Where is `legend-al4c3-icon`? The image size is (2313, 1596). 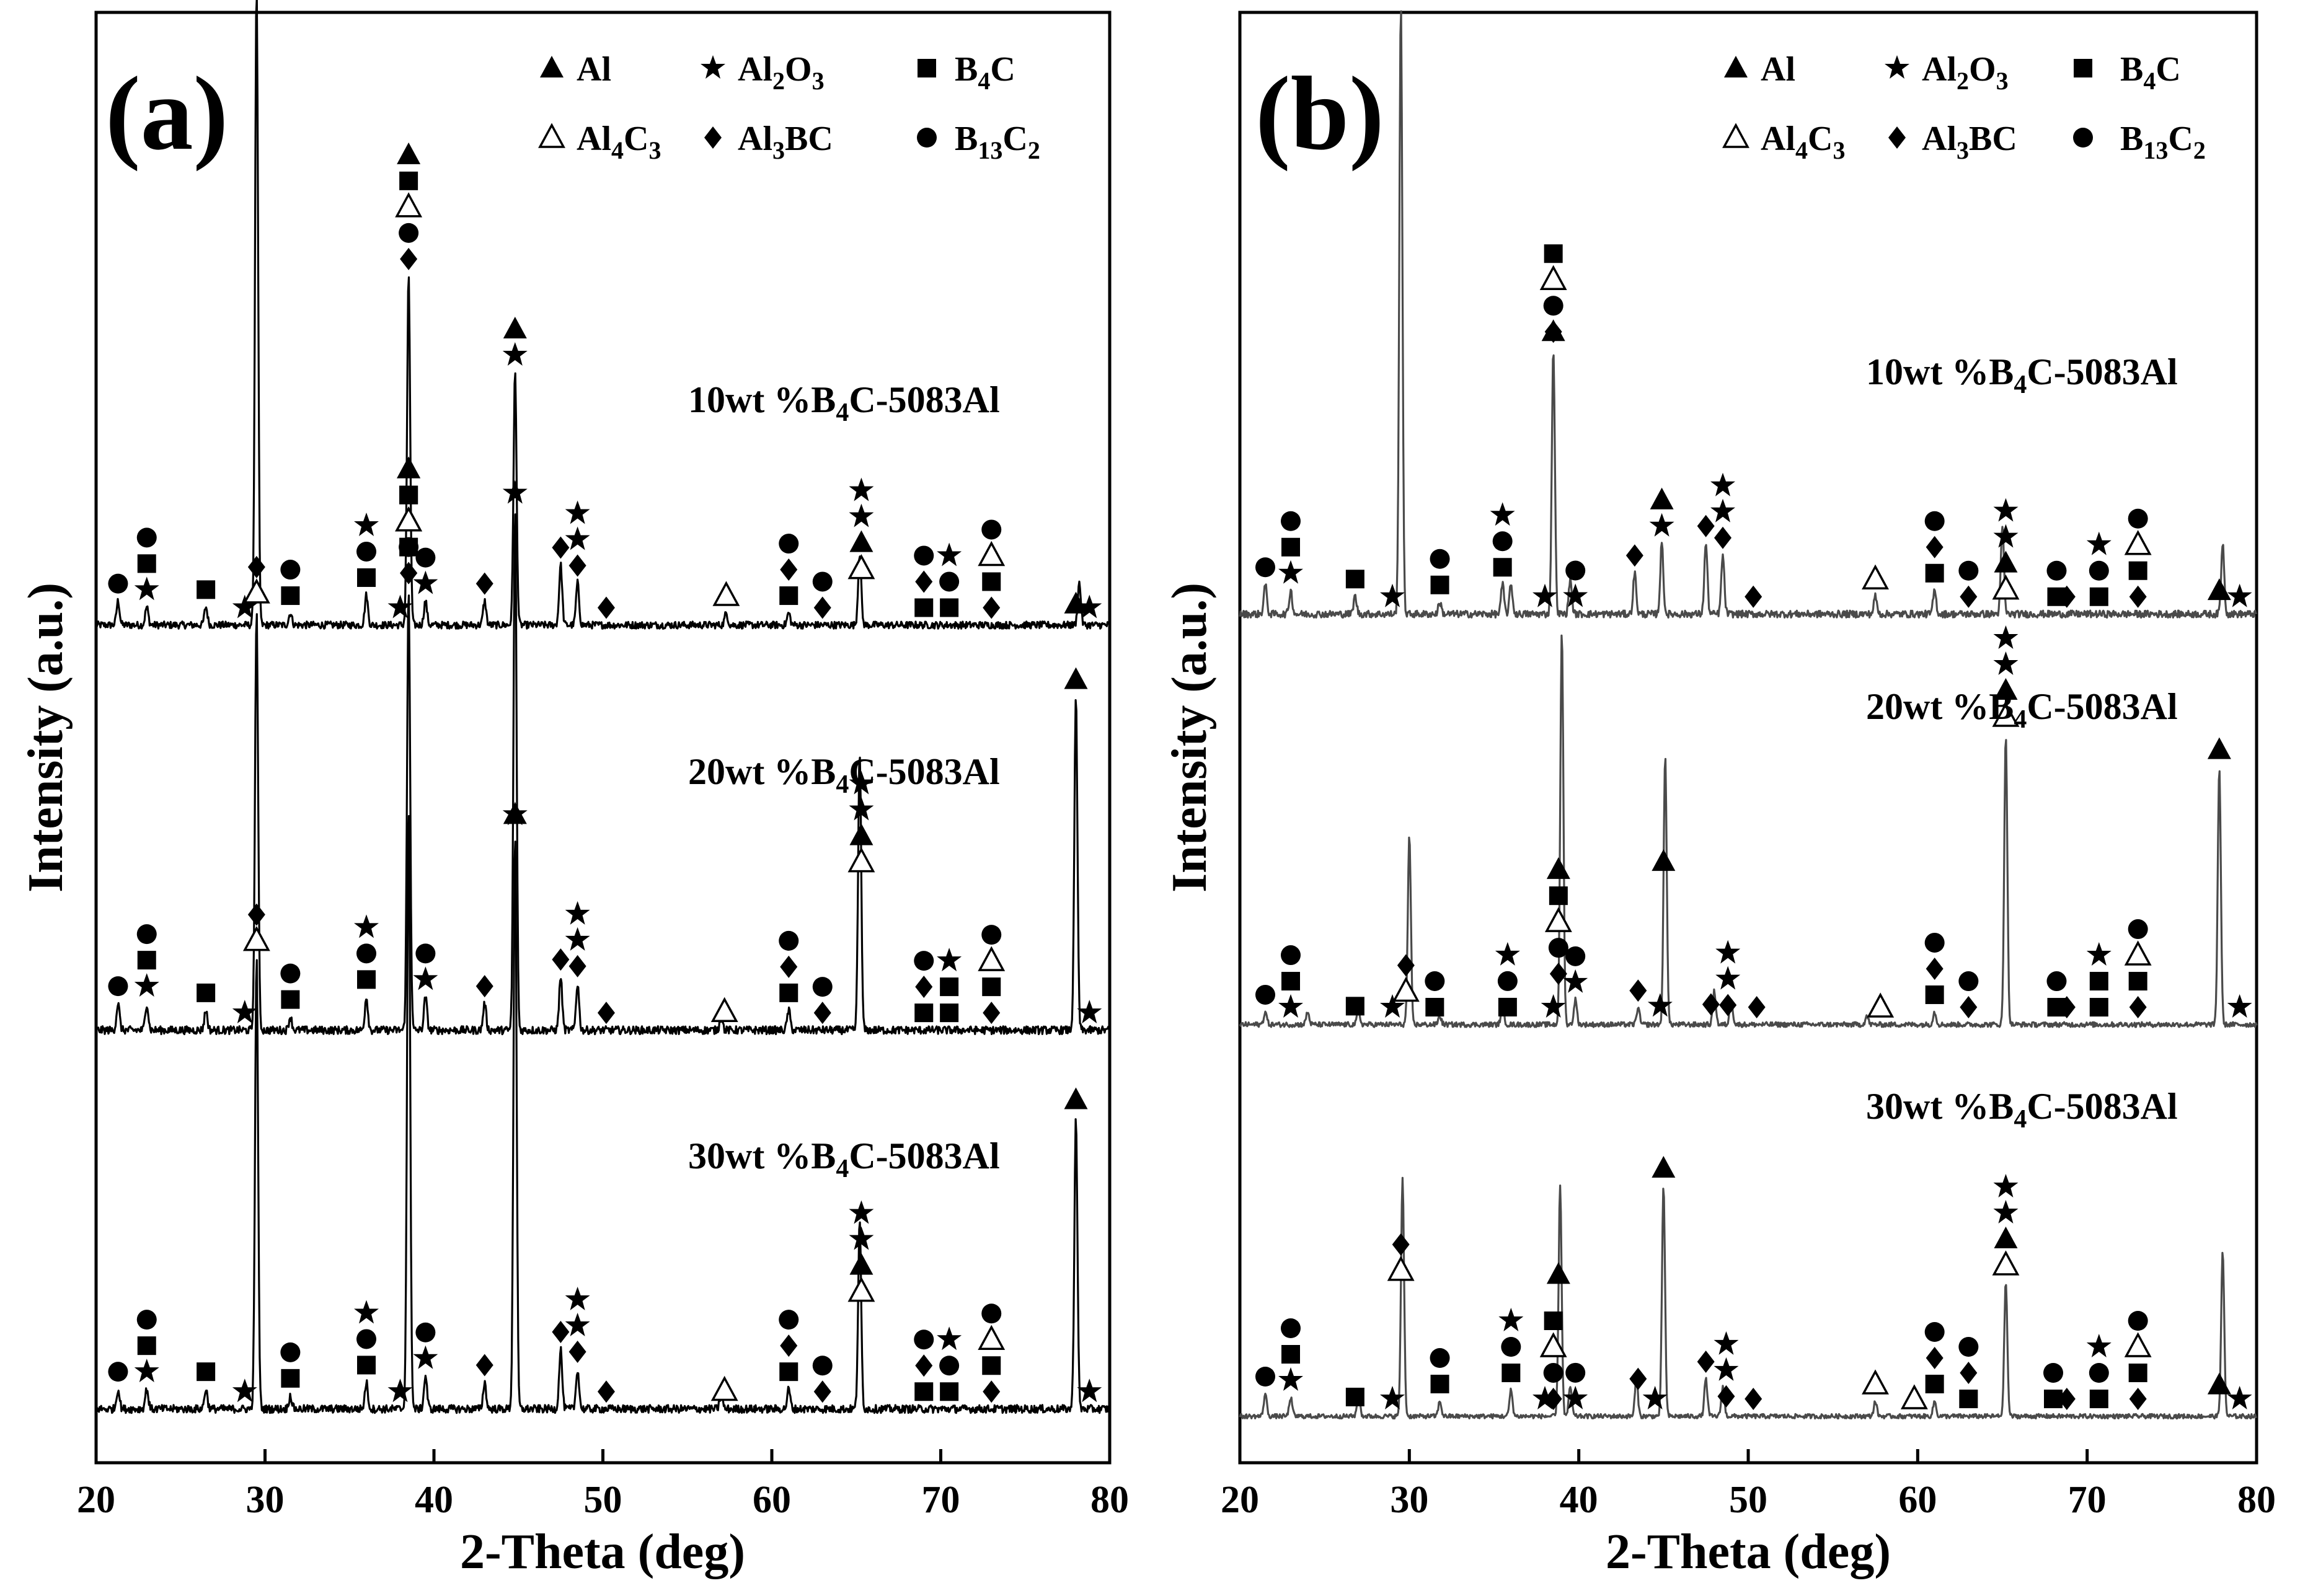 legend-al4c3-icon is located at coordinates (552, 136).